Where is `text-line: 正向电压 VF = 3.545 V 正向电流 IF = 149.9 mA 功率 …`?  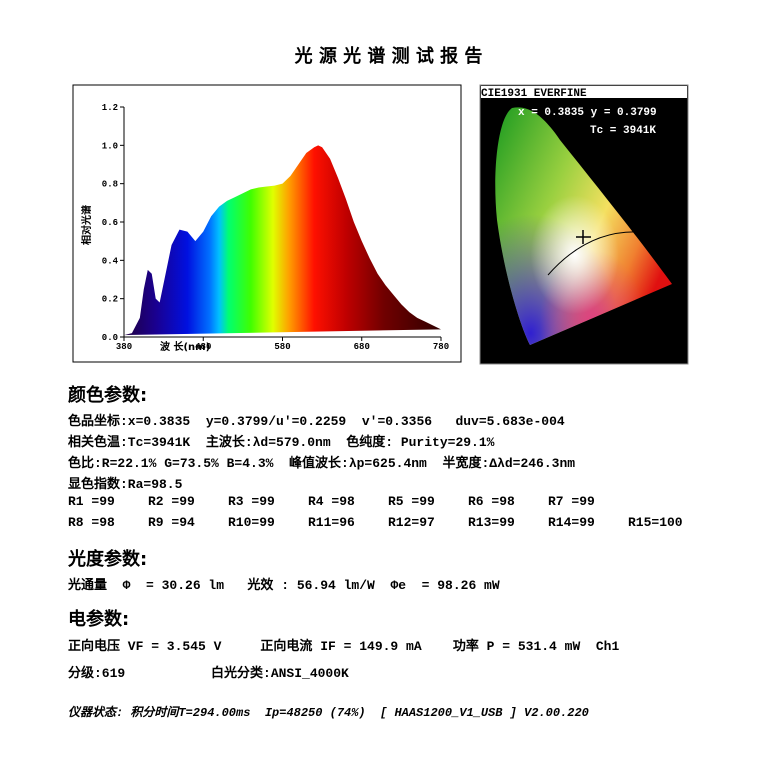 text-line: 正向电压 VF = 3.545 V 正向电流 IF = 149.9 mA 功率 … is located at coordinates (344, 646).